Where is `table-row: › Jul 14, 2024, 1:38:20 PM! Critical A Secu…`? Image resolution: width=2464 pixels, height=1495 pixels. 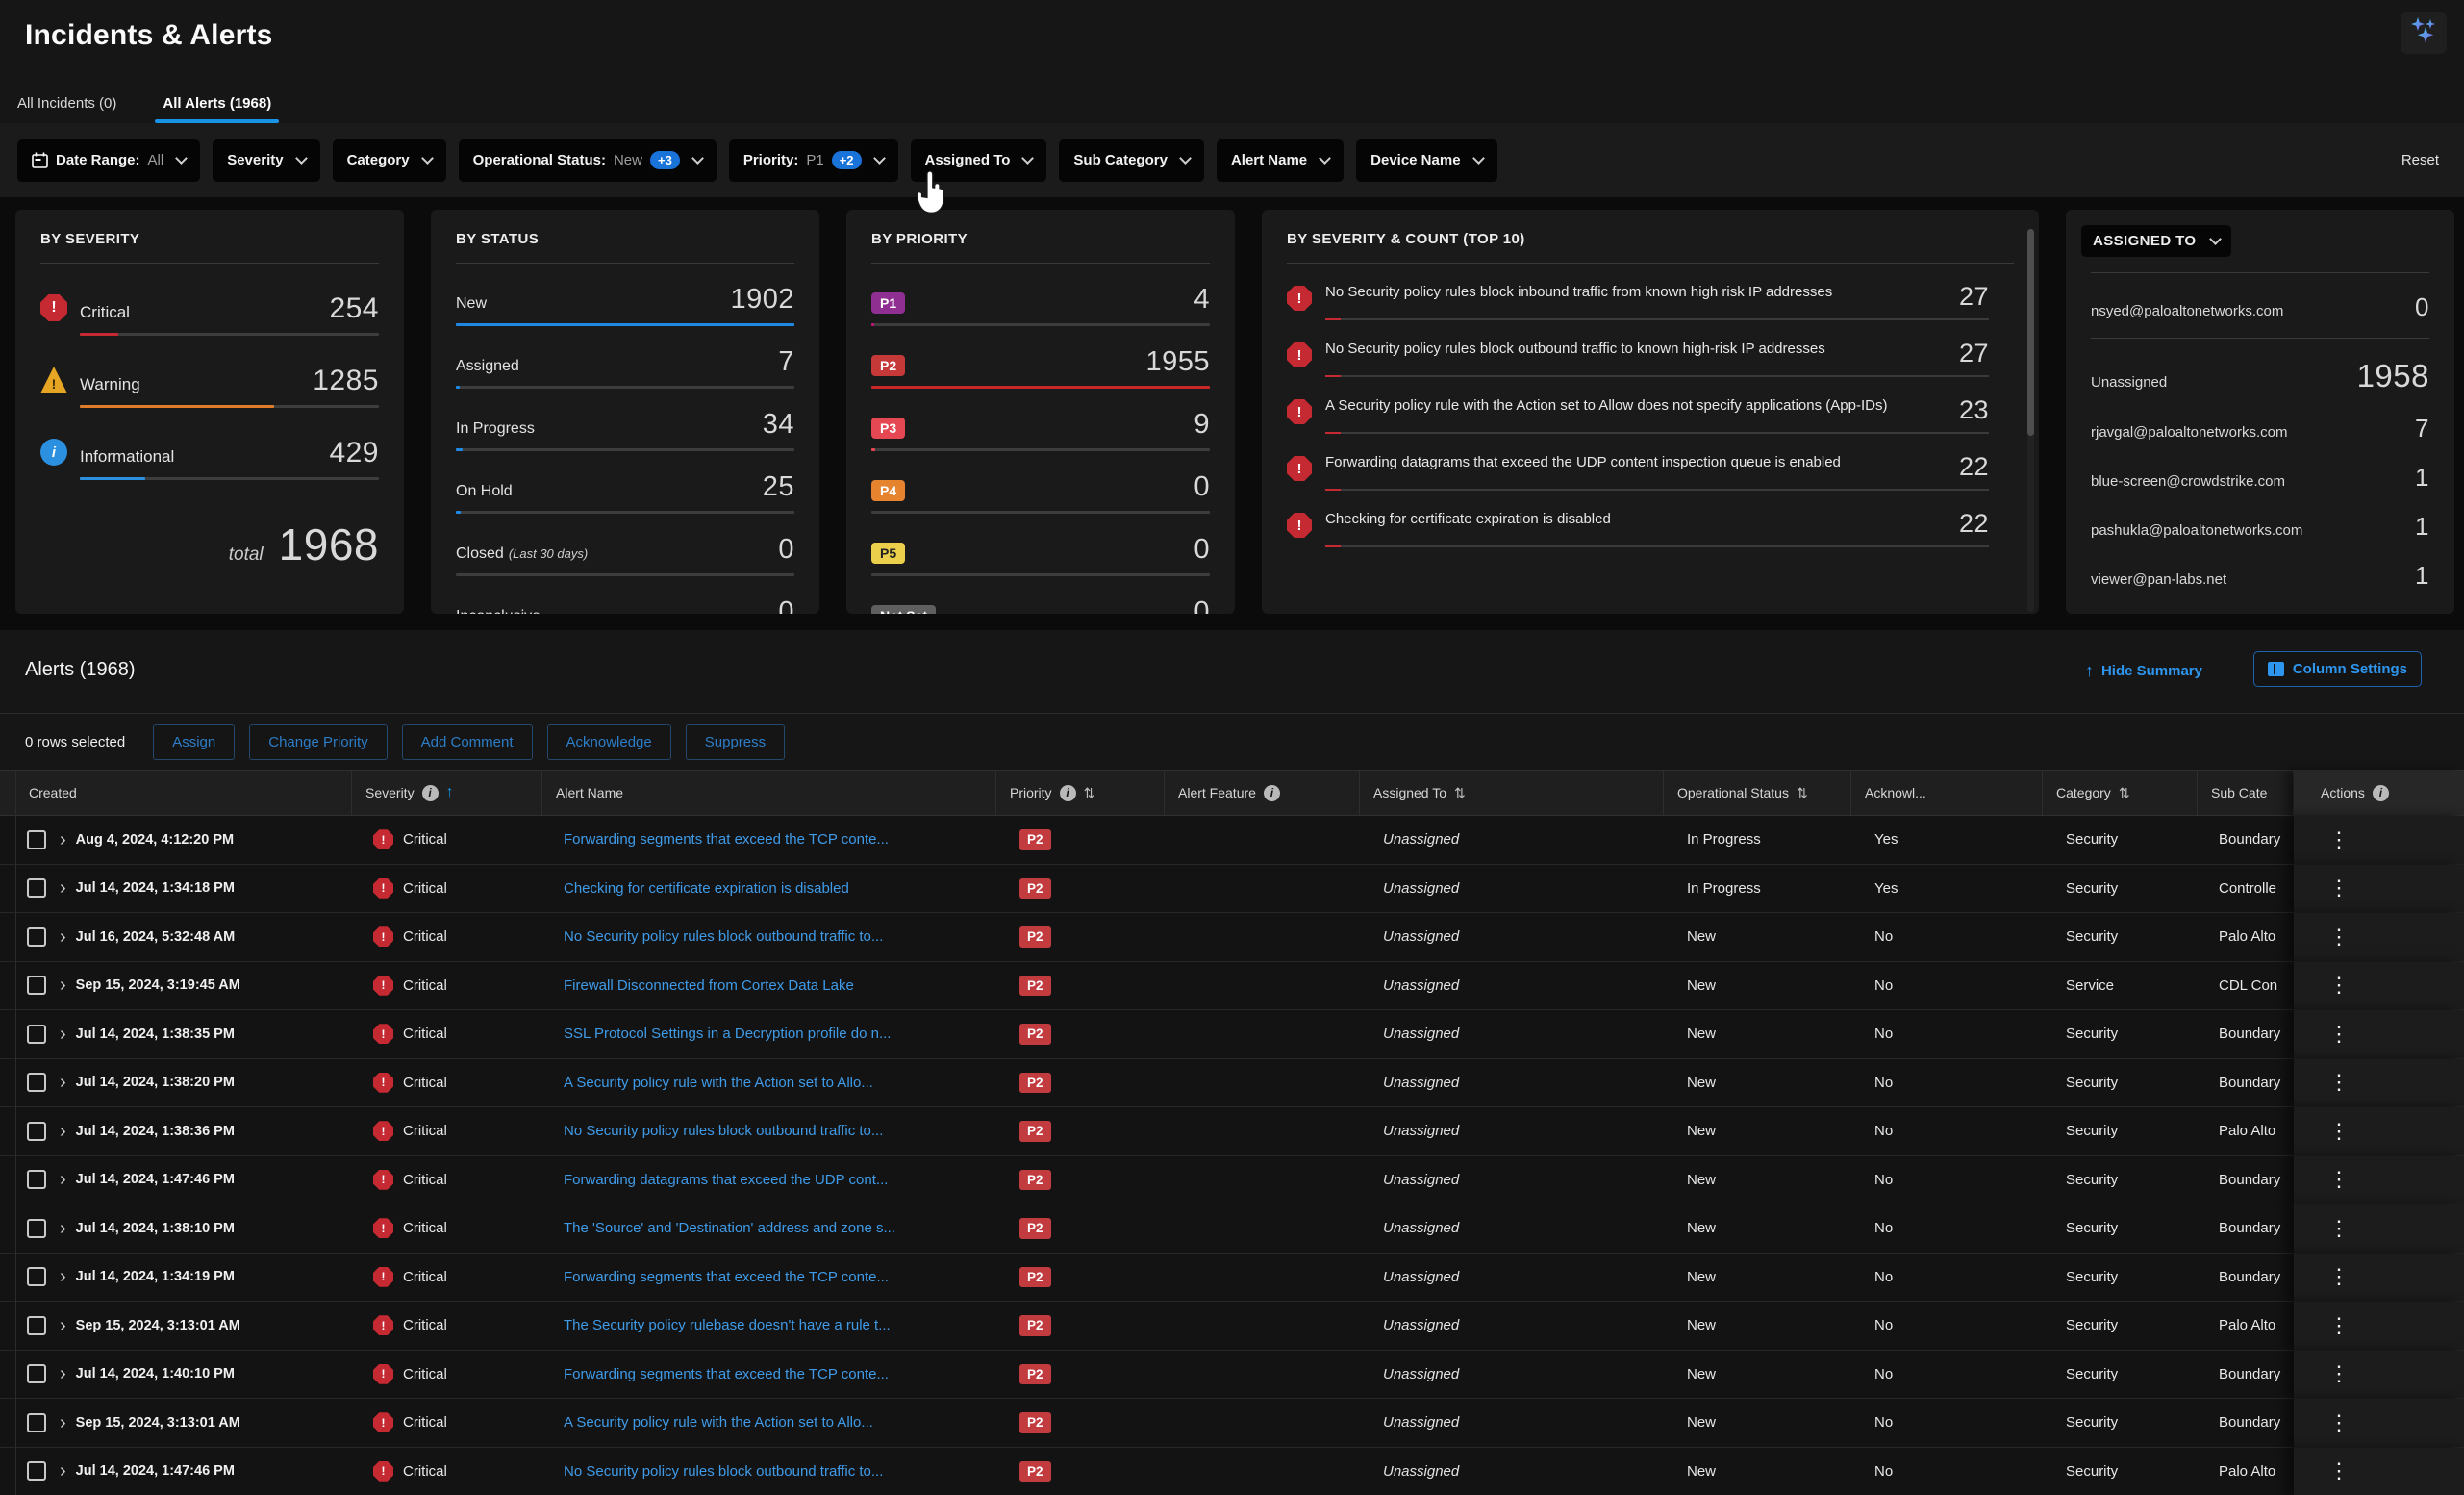
table-row: › Jul 14, 2024, 1:38:20 PM! Critical A Secu… is located at coordinates (1232, 1082).